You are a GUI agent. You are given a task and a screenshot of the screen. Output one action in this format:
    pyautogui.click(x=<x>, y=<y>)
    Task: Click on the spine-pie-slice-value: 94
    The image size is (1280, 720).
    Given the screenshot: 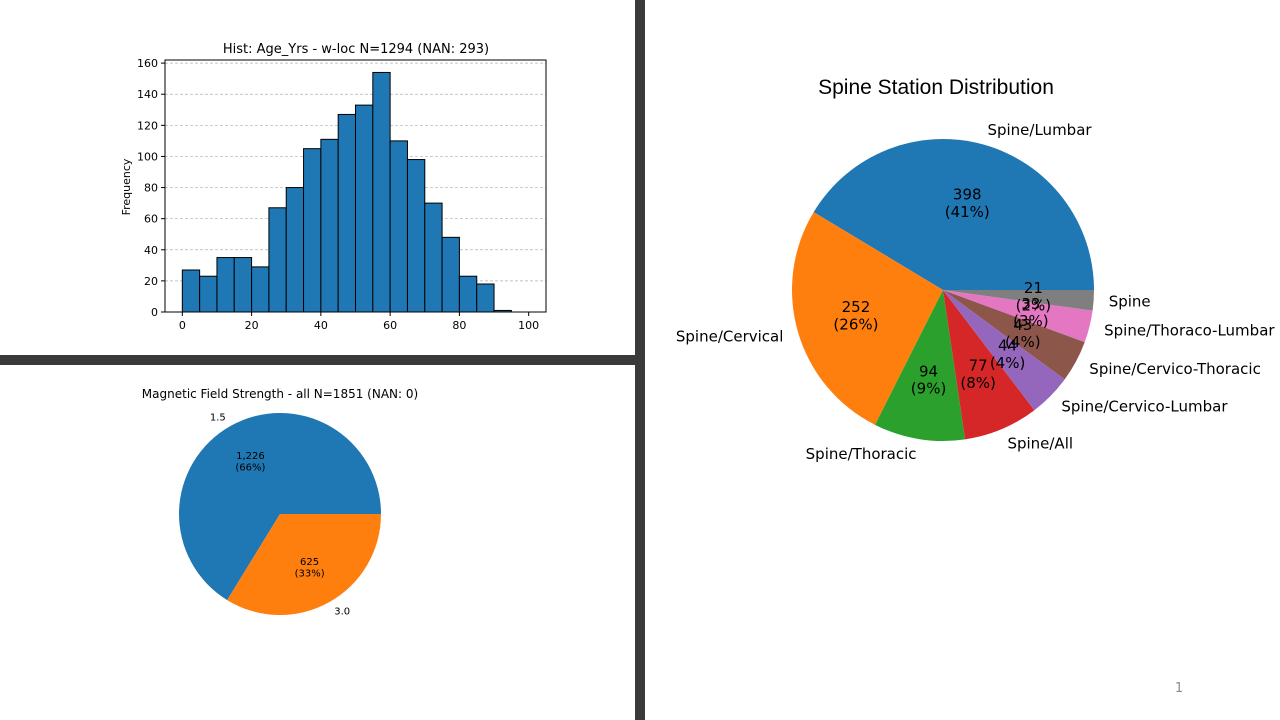 What is the action you would take?
    pyautogui.click(x=928, y=371)
    